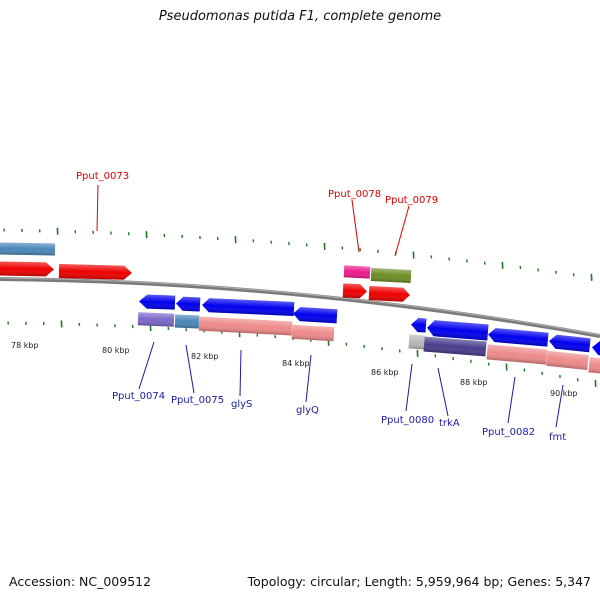  What do you see at coordinates (357, 272) in the screenshot?
I see `cog-feature-pink` at bounding box center [357, 272].